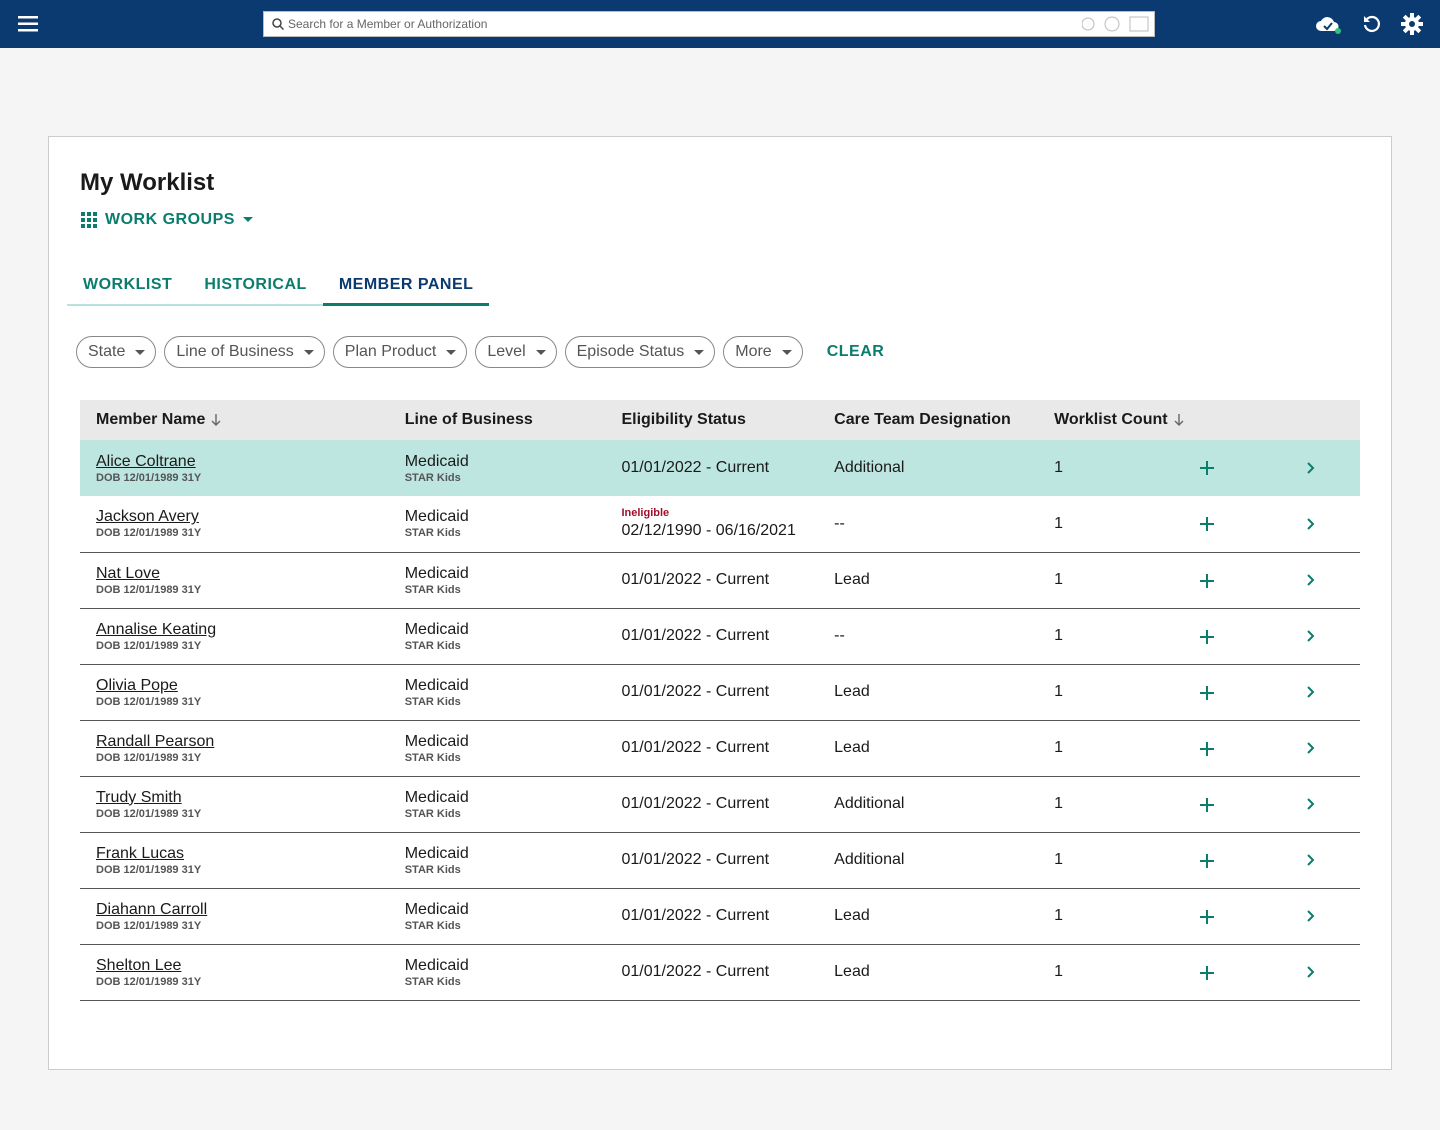 Image resolution: width=1440 pixels, height=1130 pixels. I want to click on filter-pill: State, so click(116, 352).